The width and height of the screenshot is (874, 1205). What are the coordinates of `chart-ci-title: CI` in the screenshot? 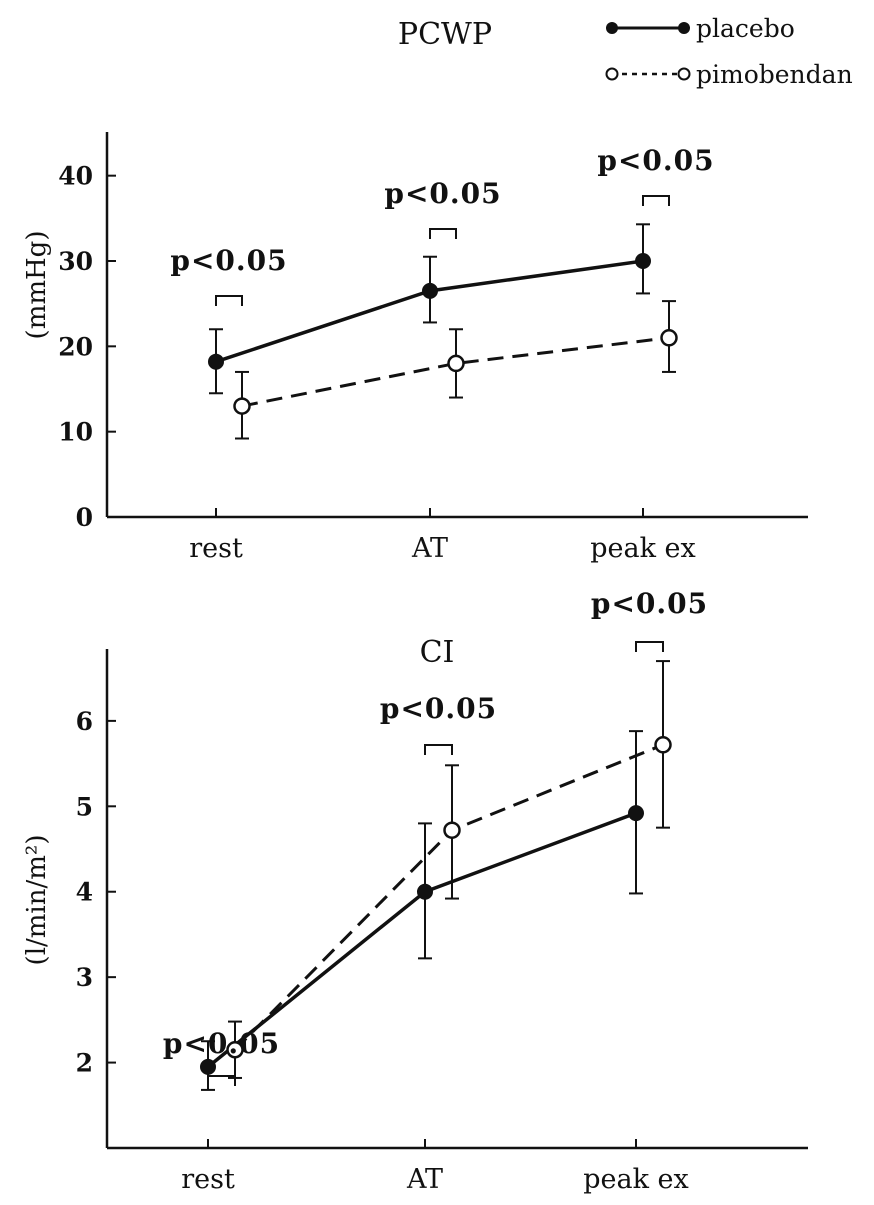 It's located at (437, 652).